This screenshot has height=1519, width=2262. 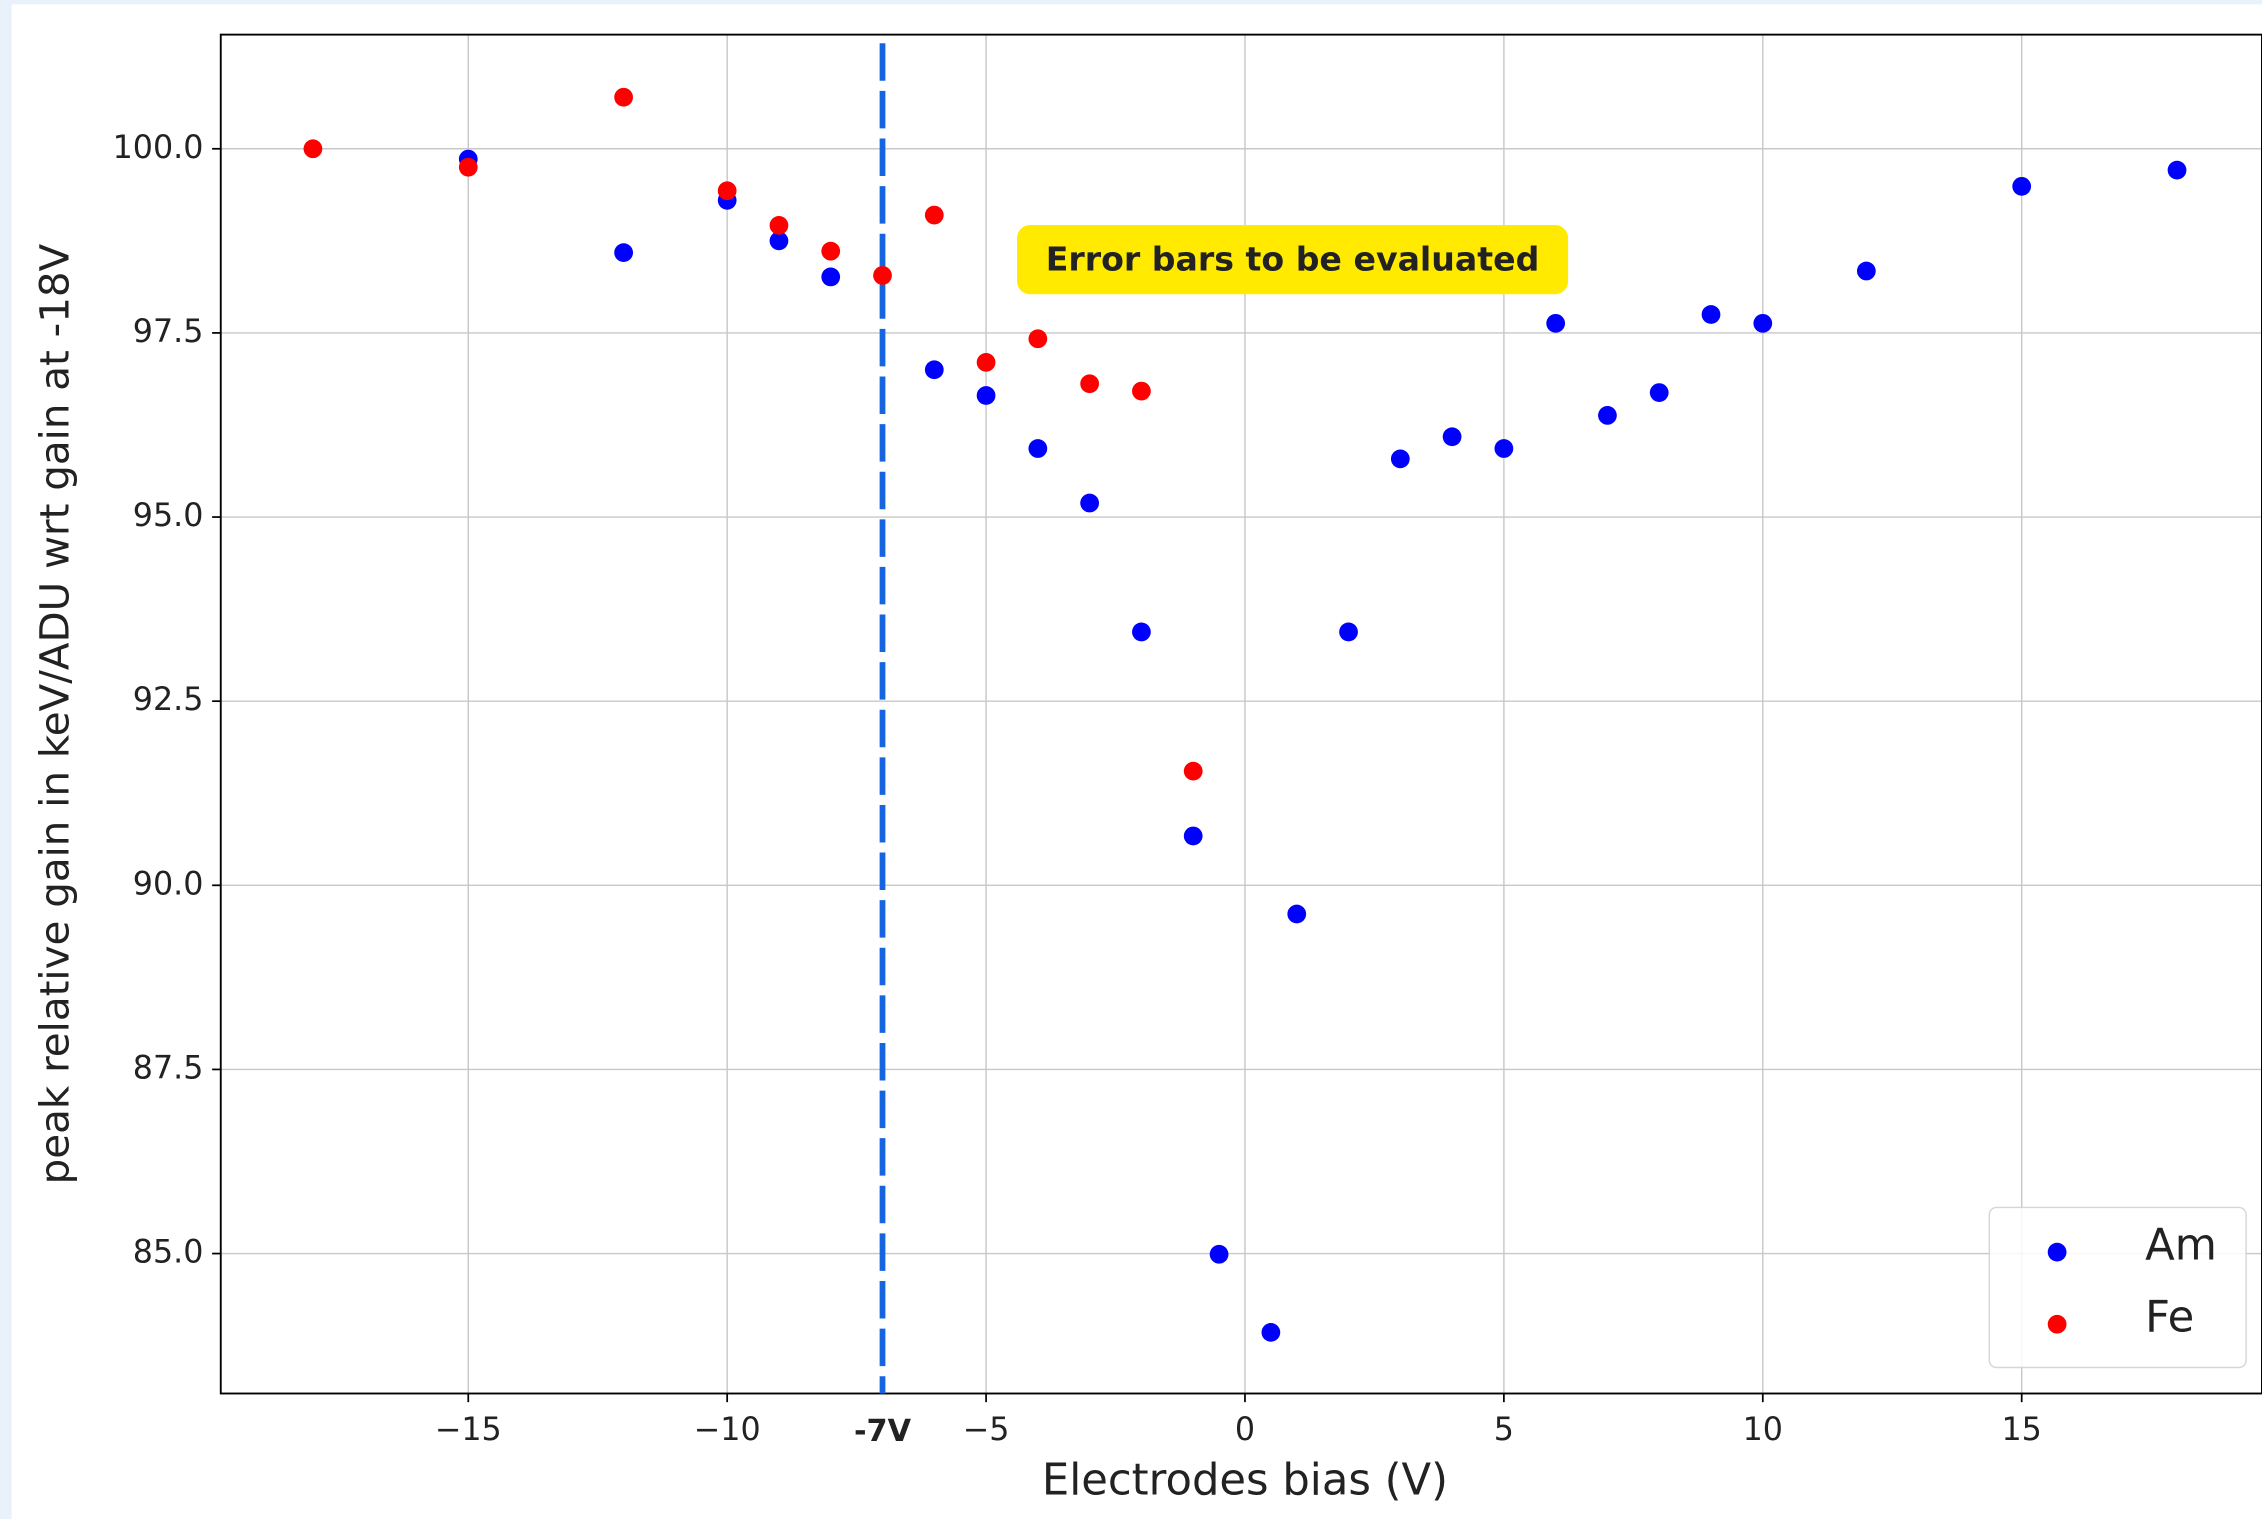 I want to click on x-axis-label: Electrodes bias (V), so click(x=1245, y=1480).